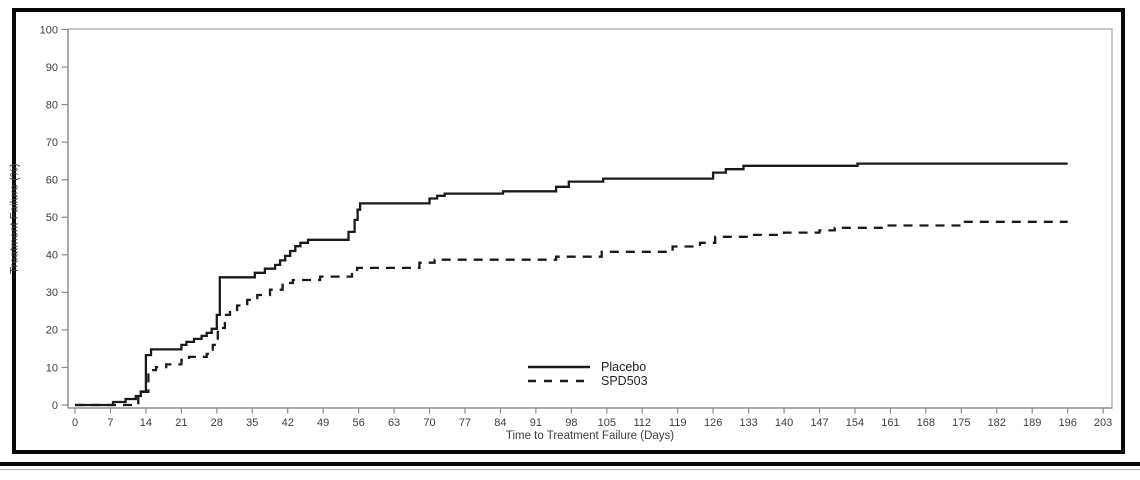 This screenshot has width=1140, height=480. I want to click on x-tick-label: 126, so click(713, 423).